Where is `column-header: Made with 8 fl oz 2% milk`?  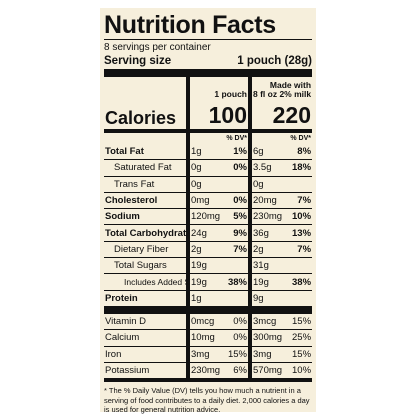 column-header: Made with 8 fl oz 2% milk is located at coordinates (280, 89).